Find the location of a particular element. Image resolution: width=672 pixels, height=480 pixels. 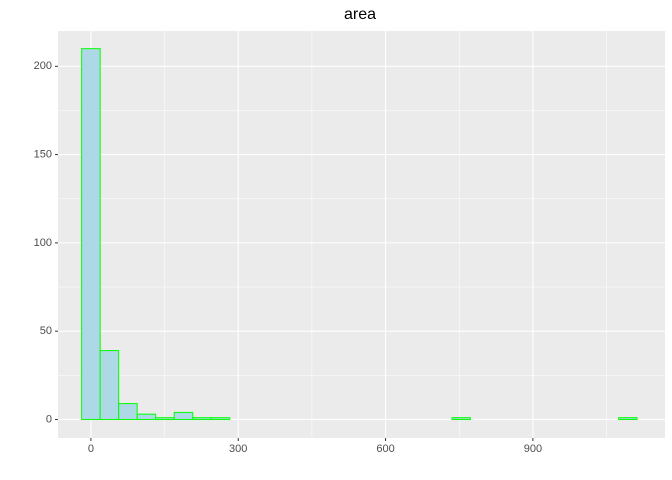

y-tick-label: 50 is located at coordinates (46, 331).